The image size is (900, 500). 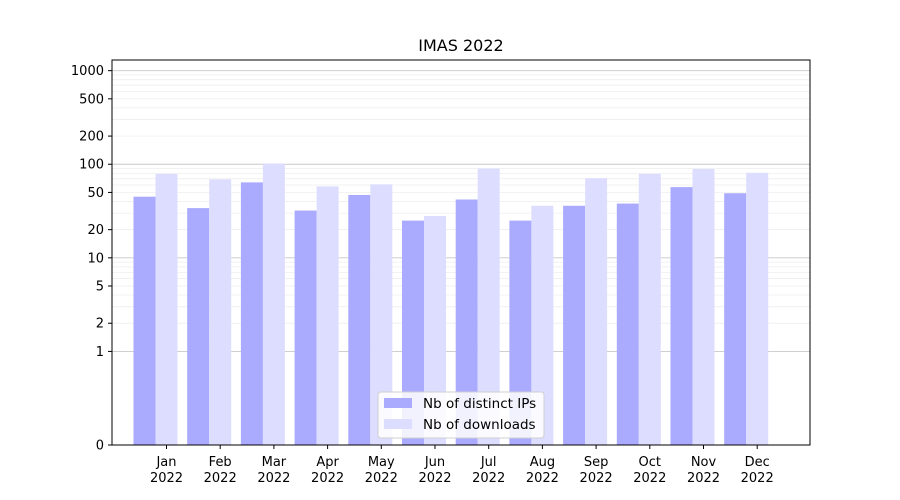 I want to click on x-tick-label-month: Feb, so click(x=220, y=462).